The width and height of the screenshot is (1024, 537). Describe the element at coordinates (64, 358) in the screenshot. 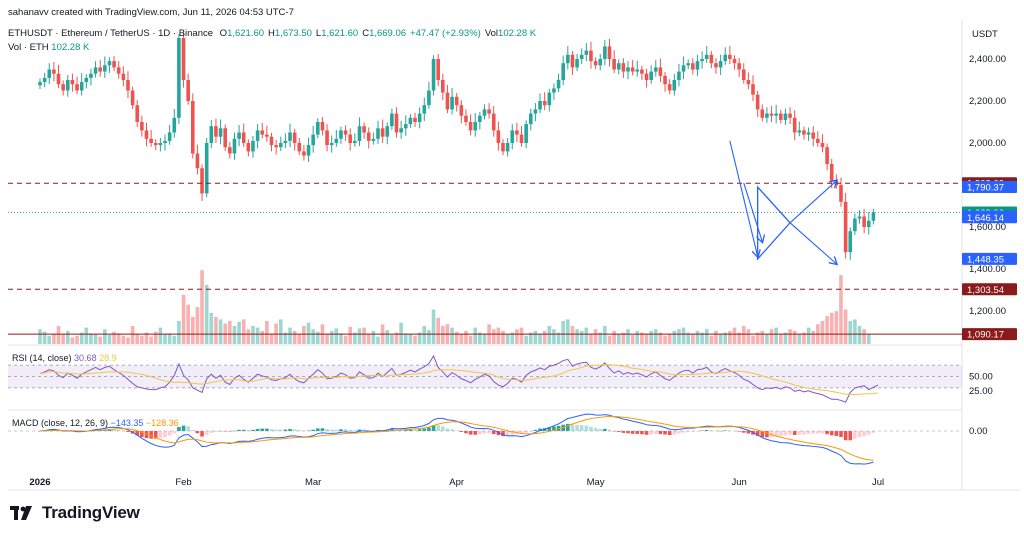

I see `rsi-legend: RSI (14, close) 30.68 28.9` at that location.